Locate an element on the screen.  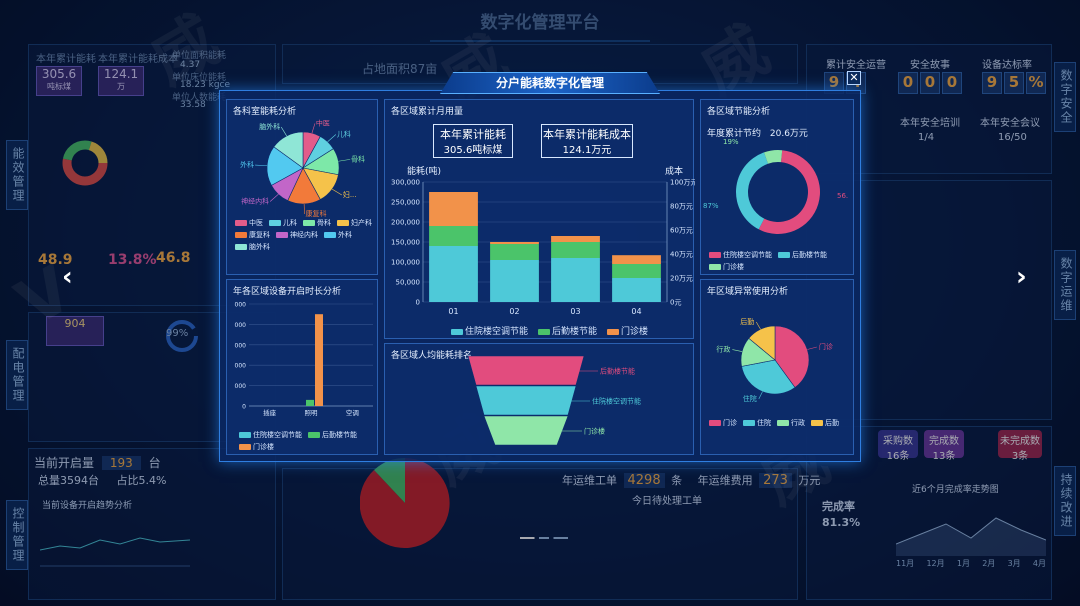
dept-energy-title: 各科室能耗分析 is located at coordinates (265, 112).